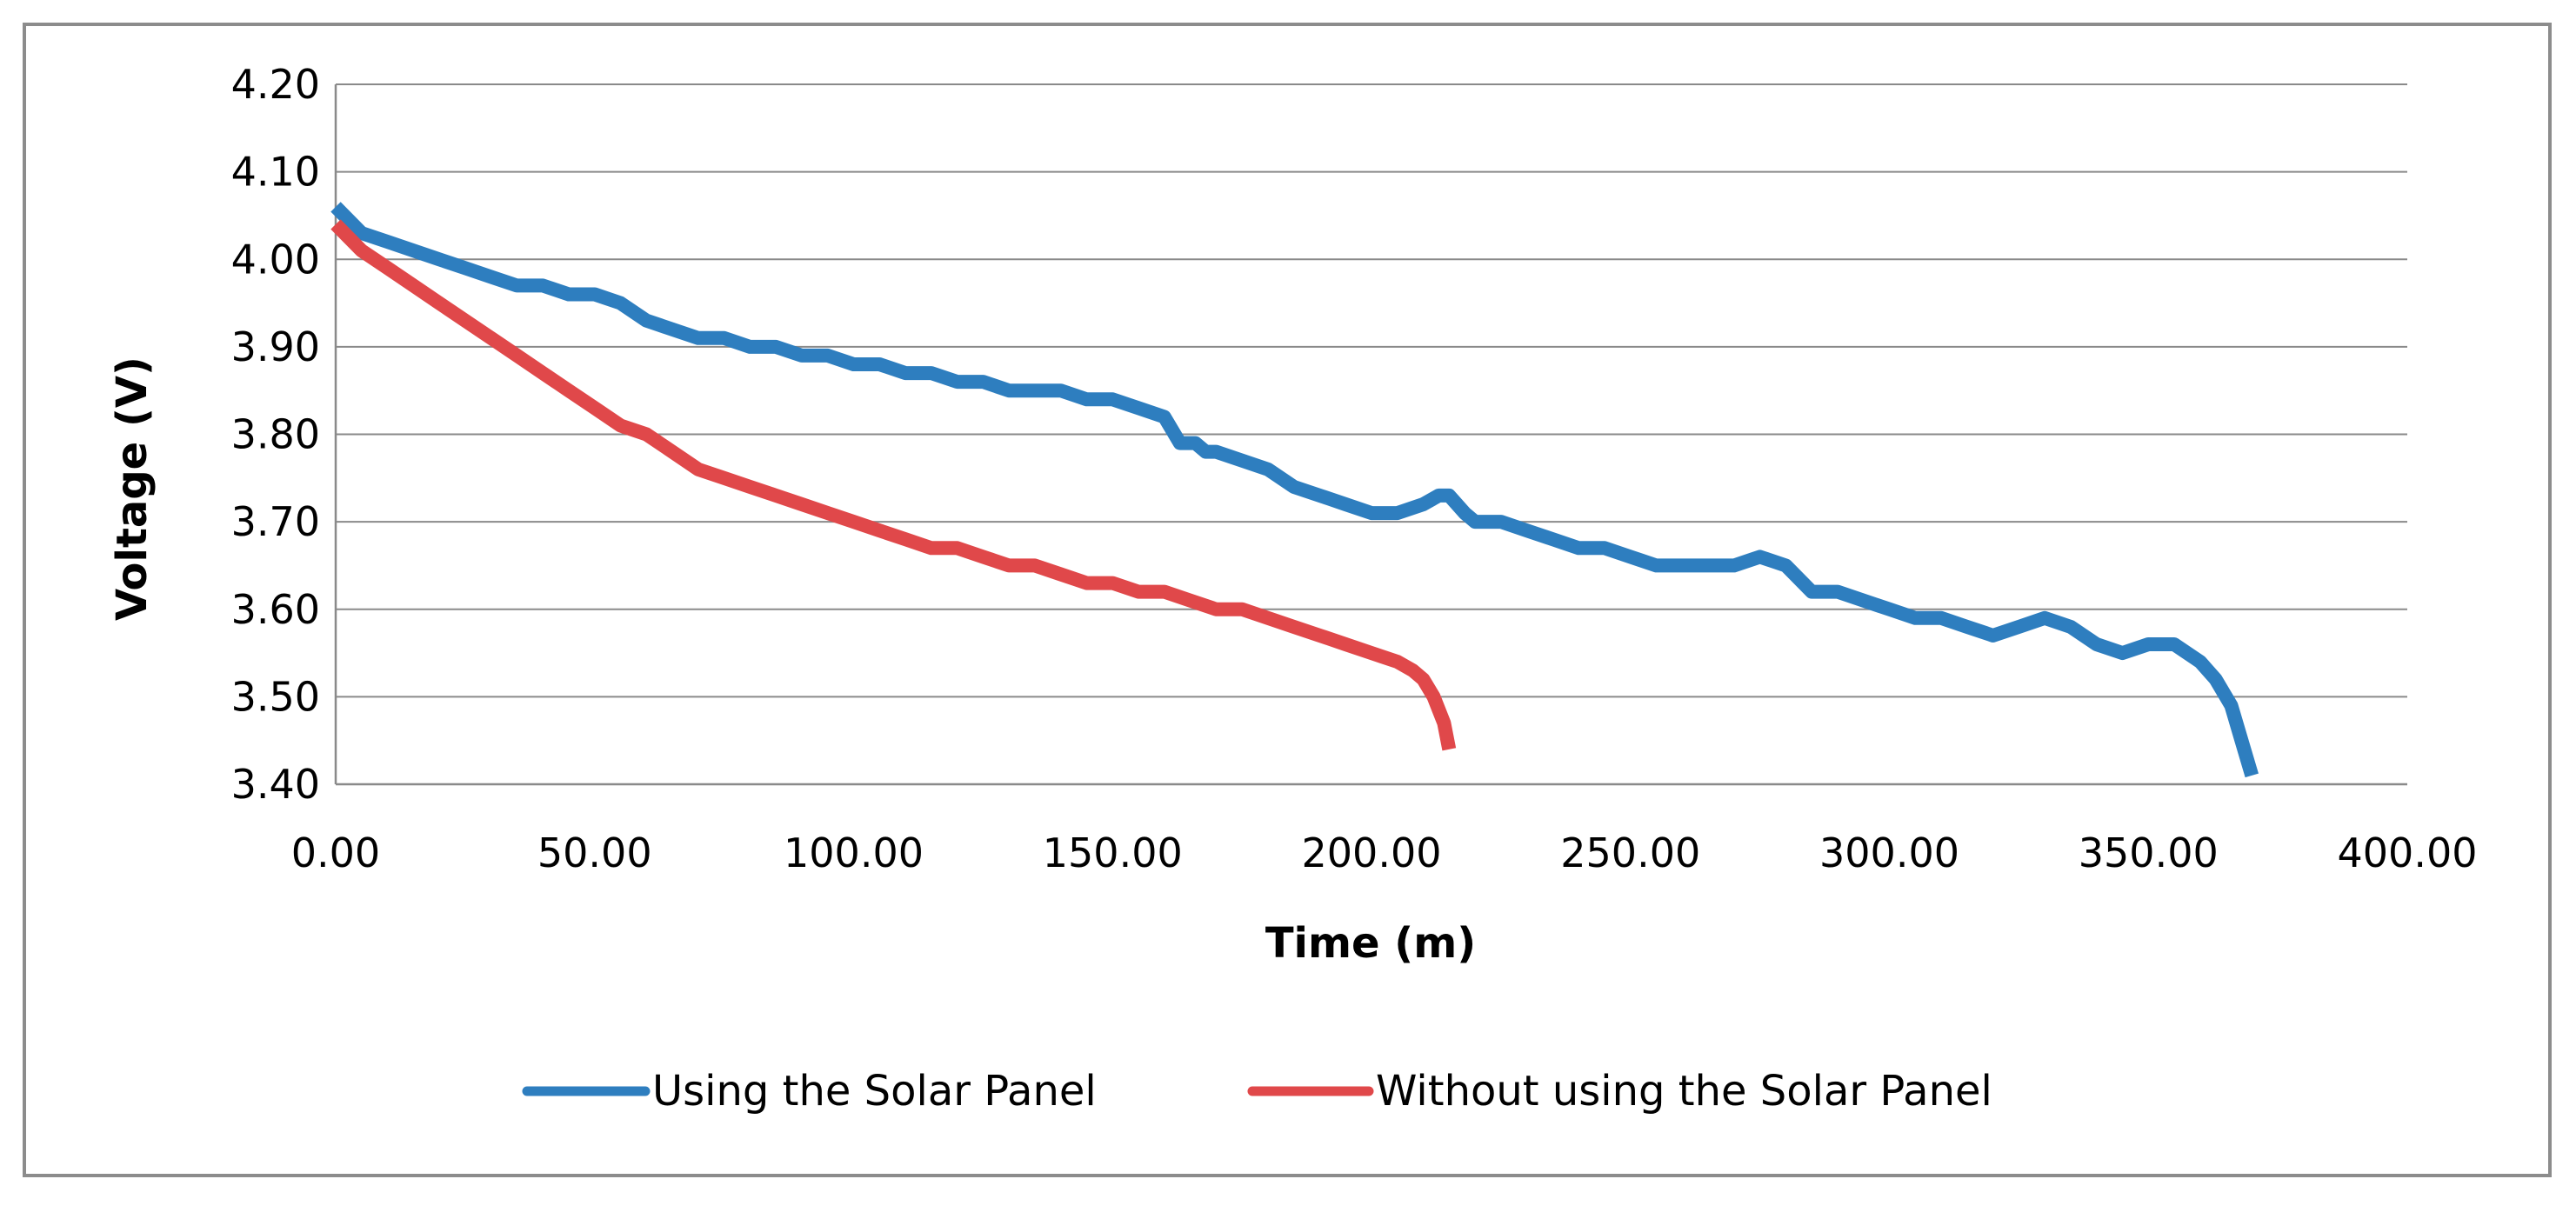 This screenshot has height=1219, width=2576. Describe the element at coordinates (1889, 852) in the screenshot. I see `x-tick-label: 300.00` at that location.